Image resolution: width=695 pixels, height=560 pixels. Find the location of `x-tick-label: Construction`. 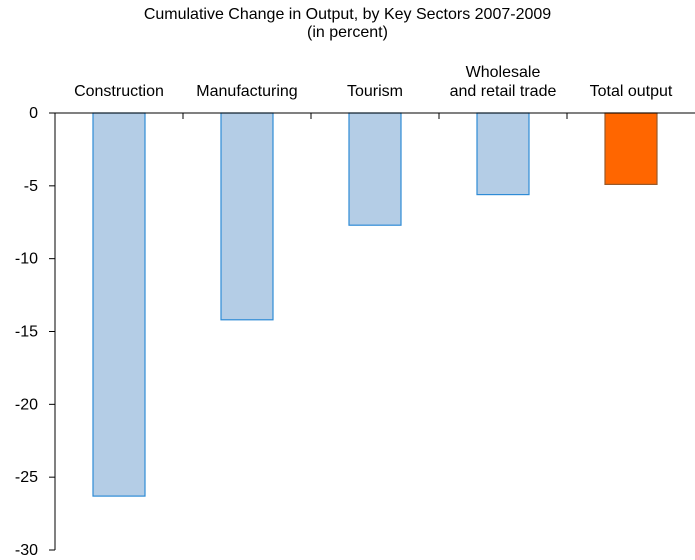

x-tick-label: Construction is located at coordinates (119, 91).